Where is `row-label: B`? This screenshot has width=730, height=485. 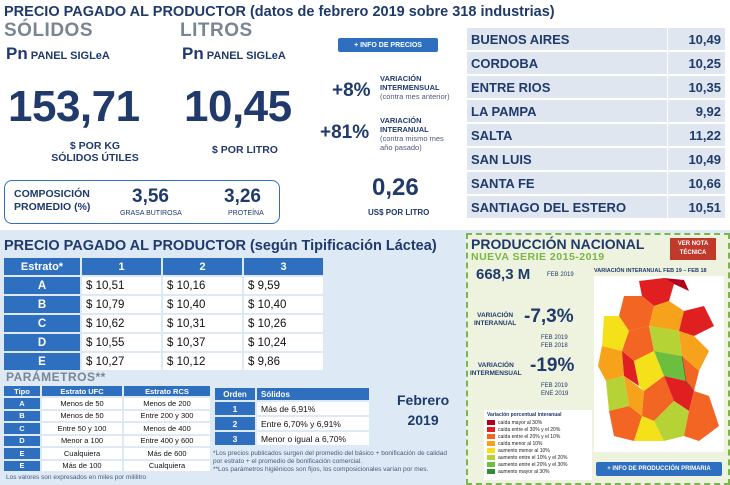 row-label: B is located at coordinates (42, 304).